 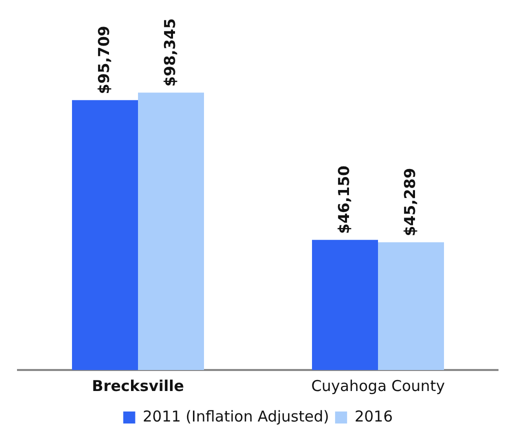 I want to click on x-tick-label: Brecksville, so click(x=138, y=385).